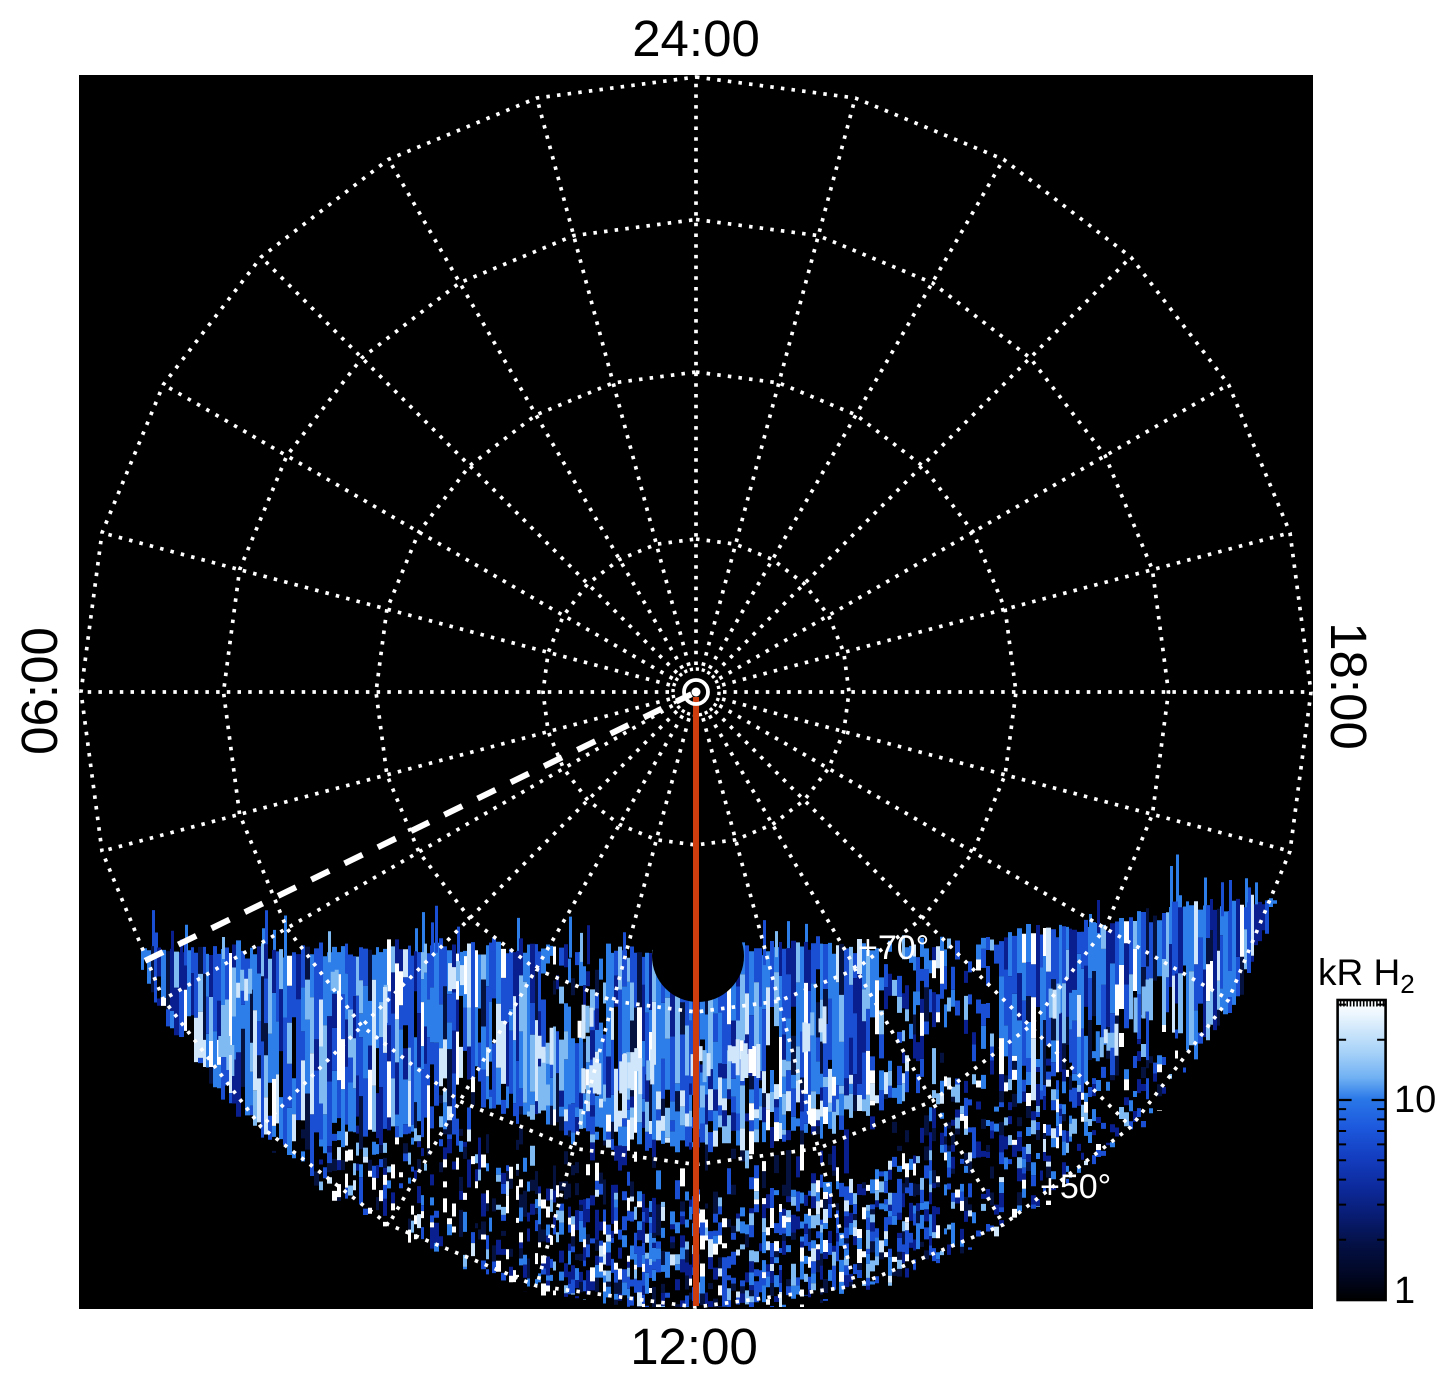 The image size is (1447, 1389). I want to click on svg-text: 18:00, so click(1348, 686).